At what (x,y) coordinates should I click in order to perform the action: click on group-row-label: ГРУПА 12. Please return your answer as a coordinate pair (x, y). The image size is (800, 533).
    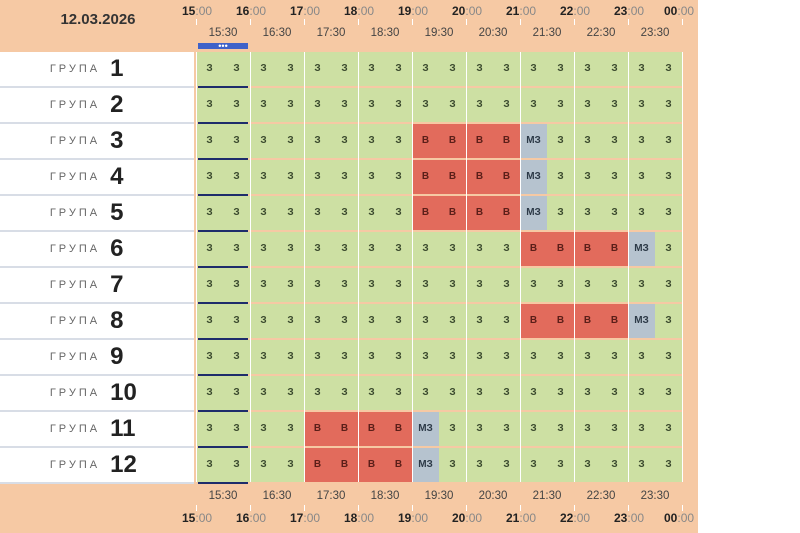
    Looking at the image, I should click on (97, 466).